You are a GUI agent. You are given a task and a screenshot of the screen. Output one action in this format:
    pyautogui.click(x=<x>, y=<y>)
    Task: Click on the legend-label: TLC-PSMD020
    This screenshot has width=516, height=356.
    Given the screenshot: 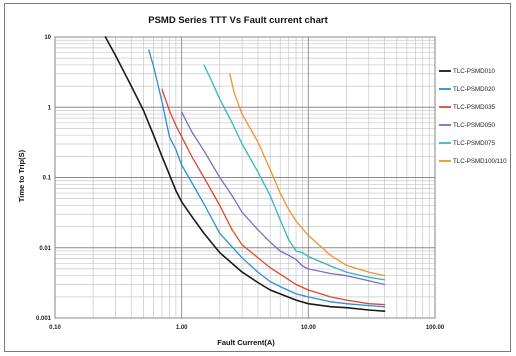 What is the action you would take?
    pyautogui.click(x=474, y=89)
    